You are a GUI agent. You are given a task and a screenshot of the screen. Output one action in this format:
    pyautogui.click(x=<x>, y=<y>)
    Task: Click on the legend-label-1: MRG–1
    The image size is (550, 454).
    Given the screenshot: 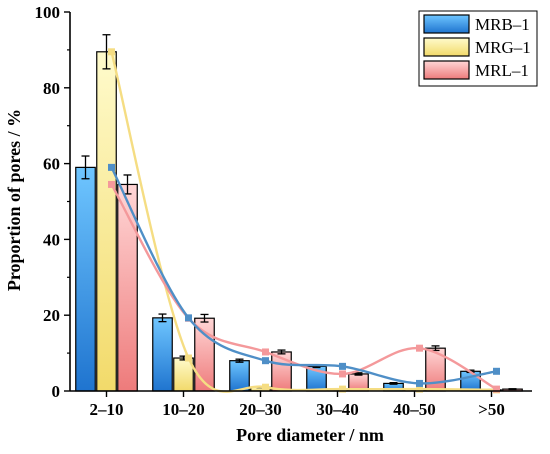 What is the action you would take?
    pyautogui.click(x=503, y=47)
    